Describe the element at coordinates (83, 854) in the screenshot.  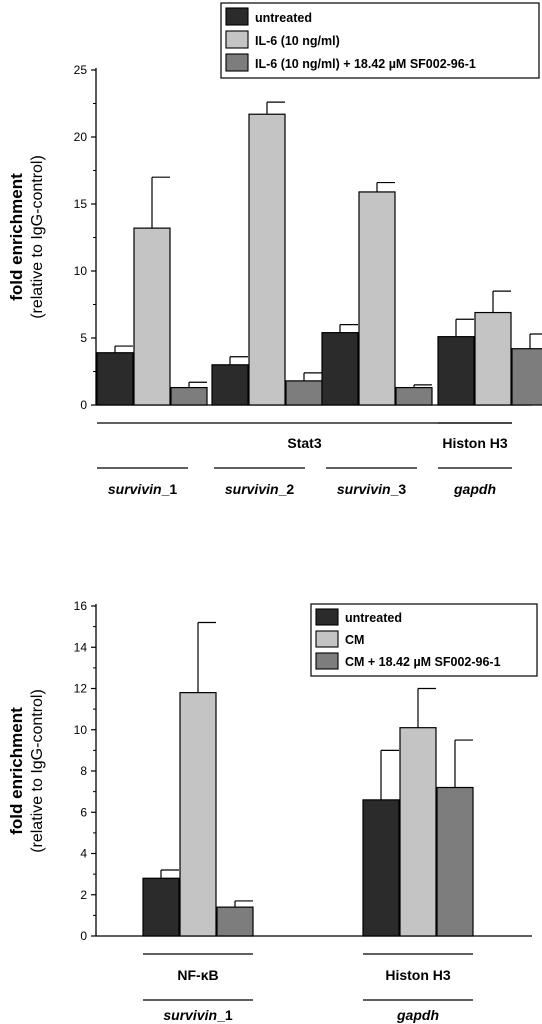
I see `y-tick-label: 4` at that location.